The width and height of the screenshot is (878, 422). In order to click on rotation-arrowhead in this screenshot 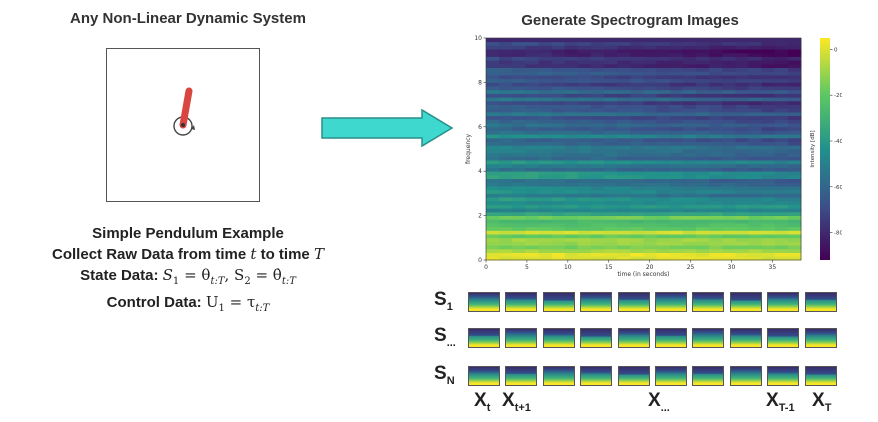, I will do `click(193, 127)`.